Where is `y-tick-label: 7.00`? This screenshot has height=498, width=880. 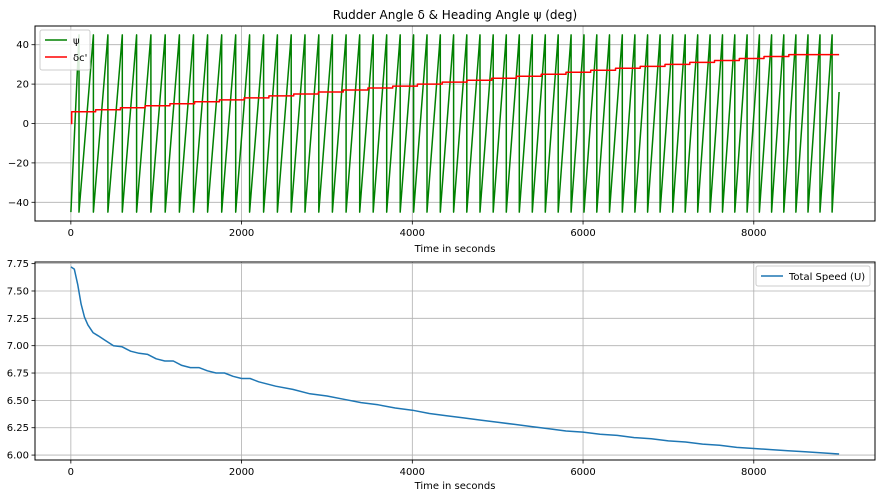 y-tick-label: 7.00 is located at coordinates (18, 346).